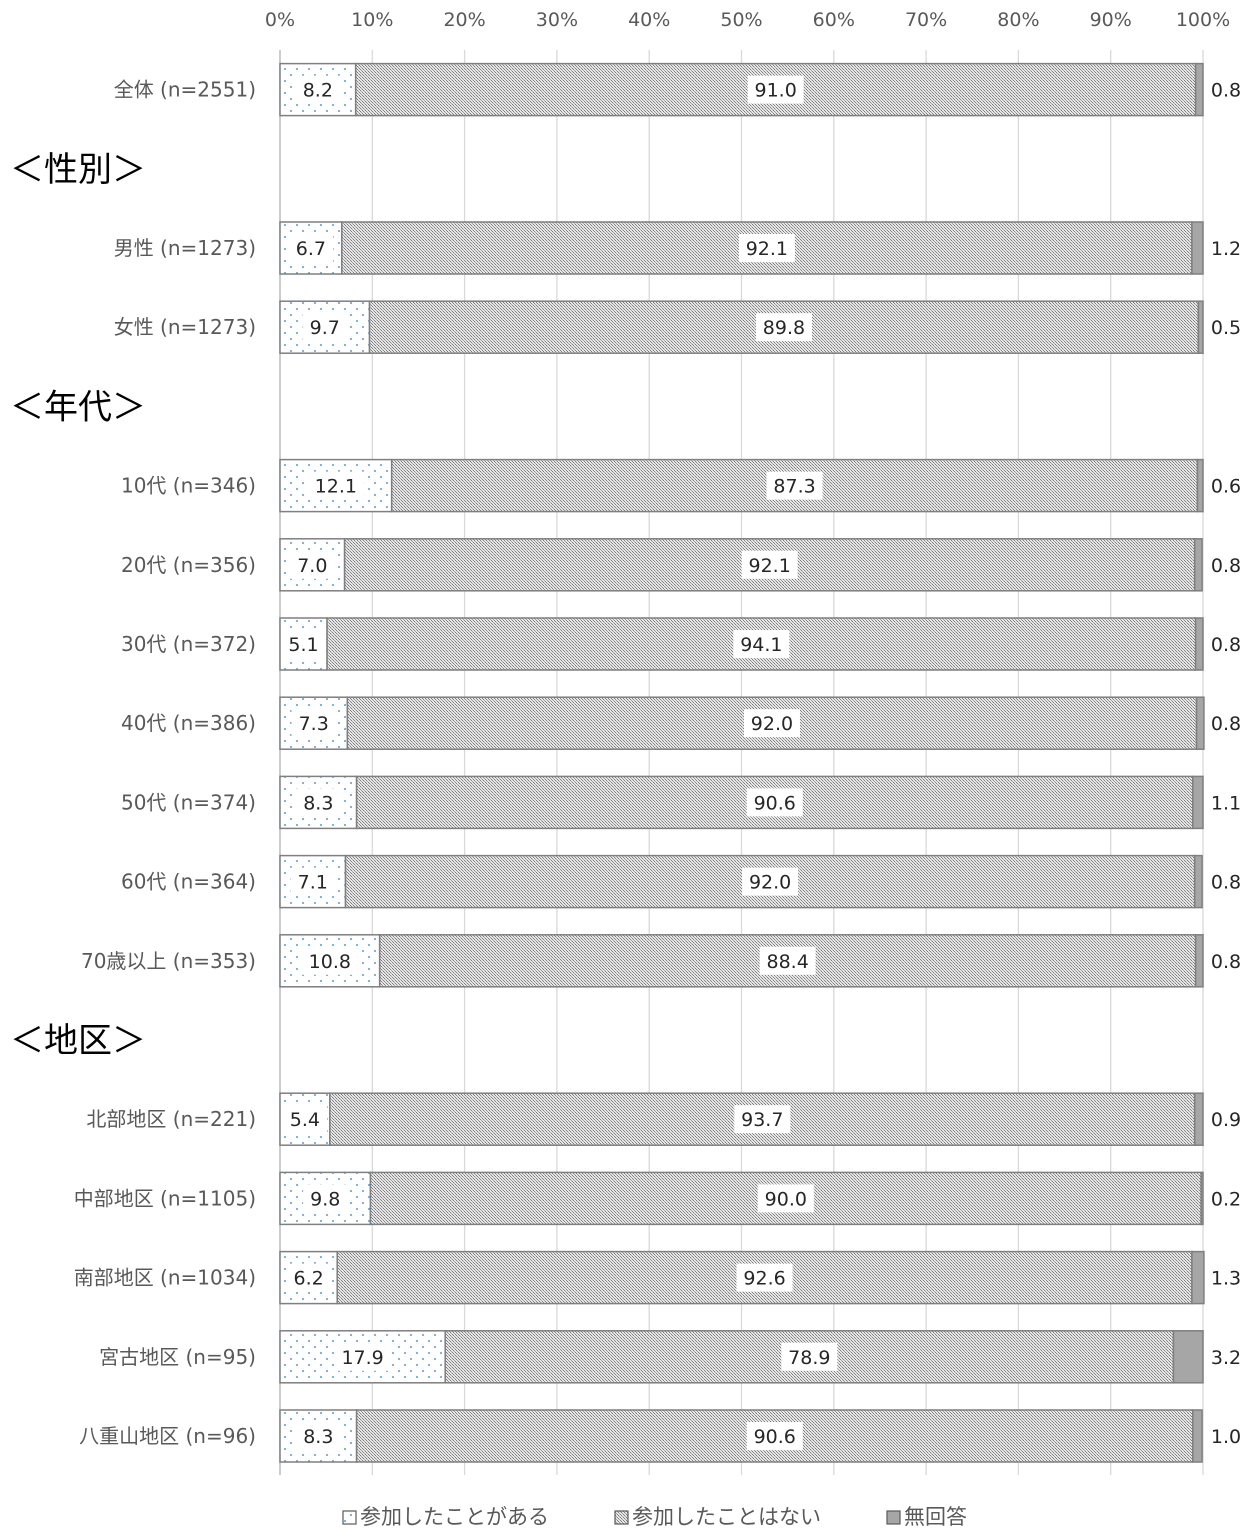  I want to click on bar-row: 全体 (n=2551) 8.2 91.0 0.8, so click(677, 89).